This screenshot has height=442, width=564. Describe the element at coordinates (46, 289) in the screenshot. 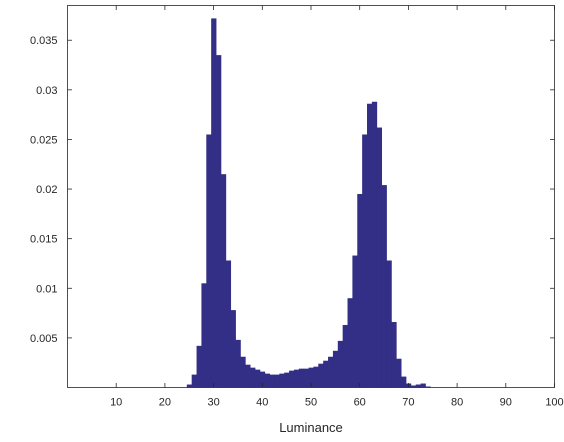

I see `y-tick-label: 0.01` at that location.